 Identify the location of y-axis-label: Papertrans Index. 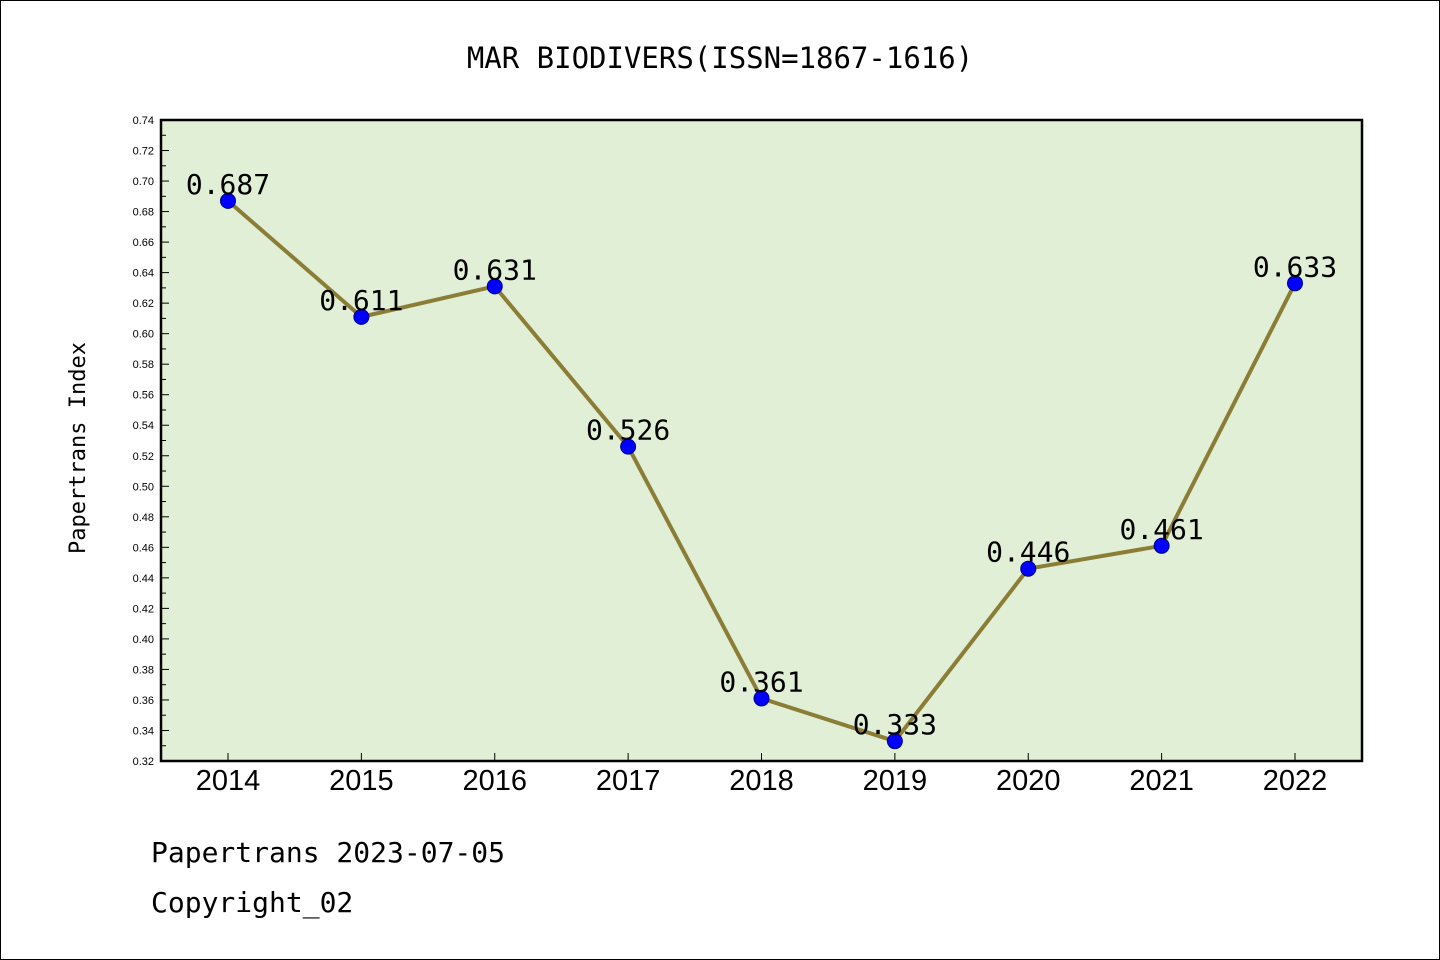
(78, 448).